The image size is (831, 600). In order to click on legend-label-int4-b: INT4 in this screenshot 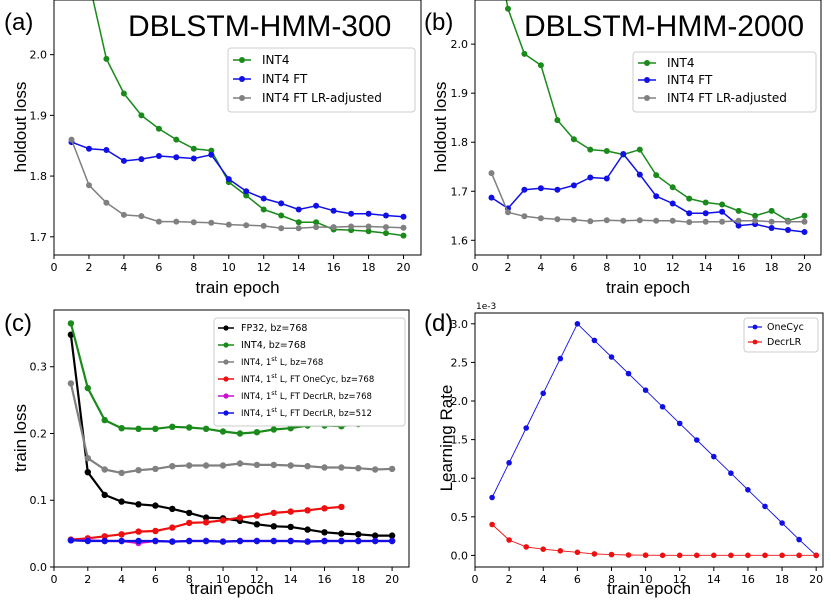, I will do `click(680, 63)`.